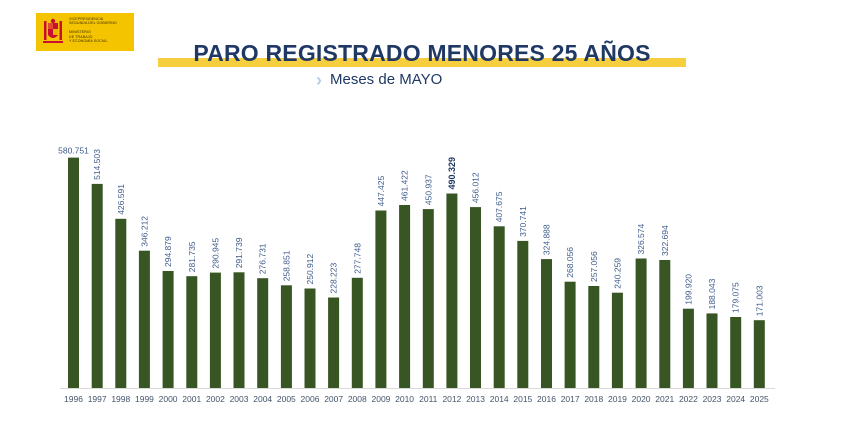  What do you see at coordinates (286, 336) in the screenshot?
I see `bar-2005` at bounding box center [286, 336].